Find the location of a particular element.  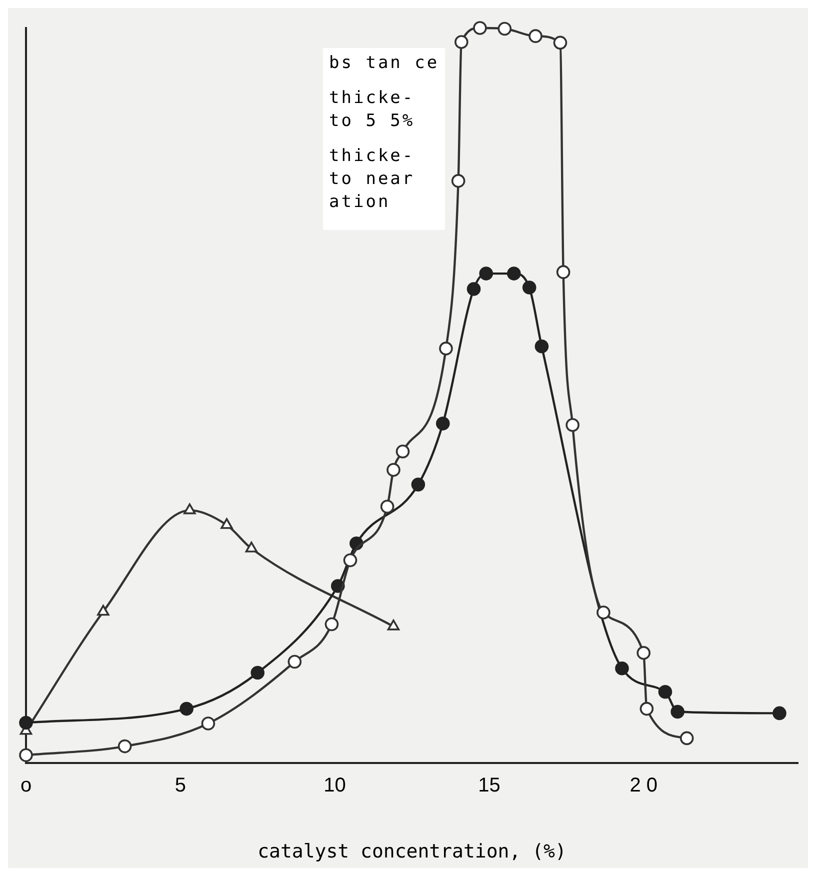

x-tick-label: o is located at coordinates (26, 785).